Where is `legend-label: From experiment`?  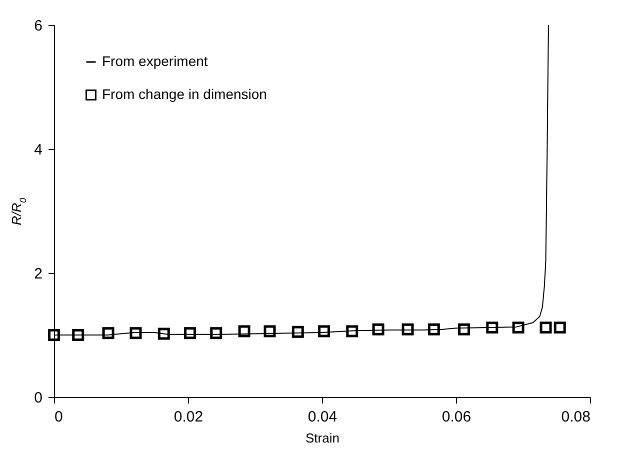
legend-label: From experiment is located at coordinates (155, 61).